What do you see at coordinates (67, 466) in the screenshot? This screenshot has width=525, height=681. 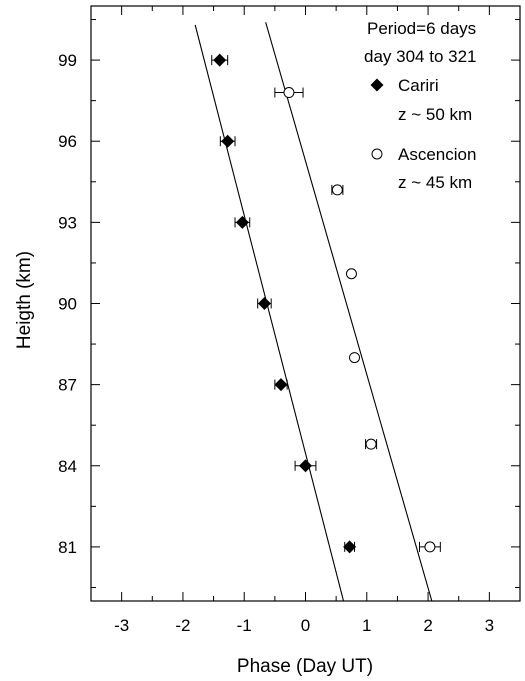 I see `y-tick-label: 84` at bounding box center [67, 466].